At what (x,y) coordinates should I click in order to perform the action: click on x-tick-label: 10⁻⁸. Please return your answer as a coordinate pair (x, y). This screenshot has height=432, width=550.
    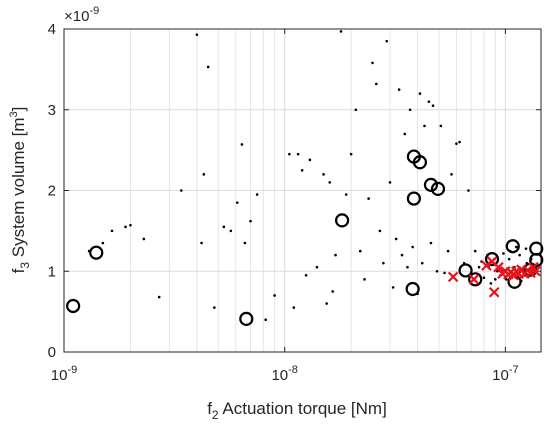
    Looking at the image, I should click on (284, 374).